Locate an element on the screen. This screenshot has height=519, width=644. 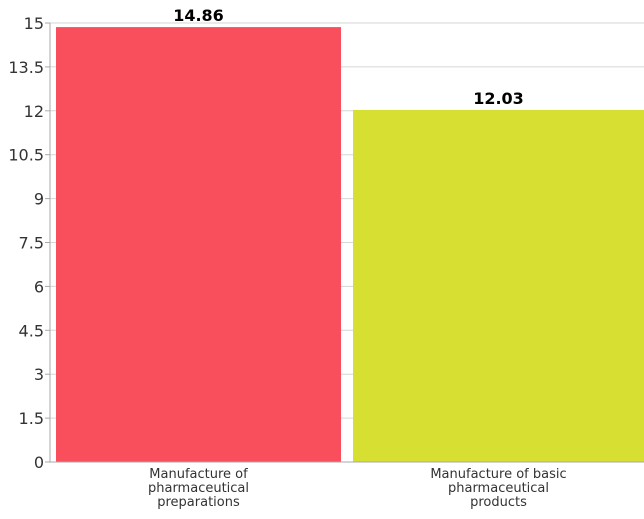
y-tick-label: 0 is located at coordinates (39, 462).